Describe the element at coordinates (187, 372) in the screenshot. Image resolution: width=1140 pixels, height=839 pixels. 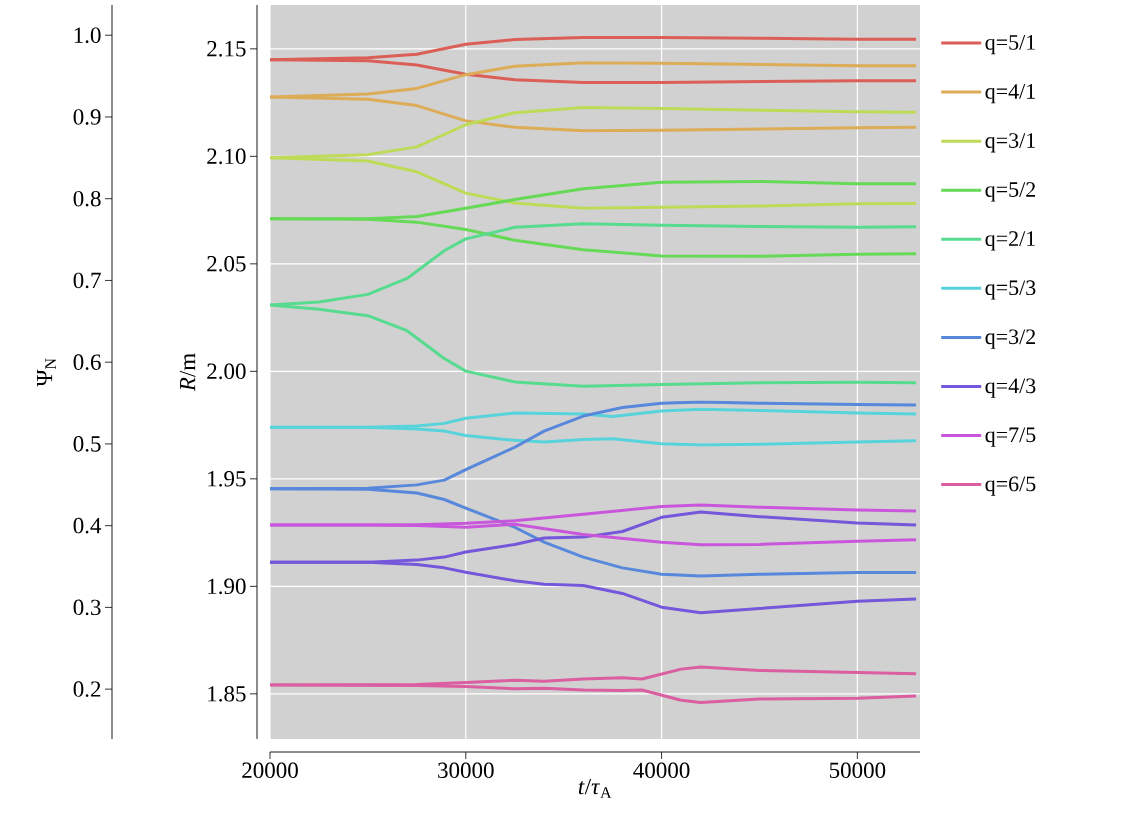
I see `y-axis-title: R/m` at that location.